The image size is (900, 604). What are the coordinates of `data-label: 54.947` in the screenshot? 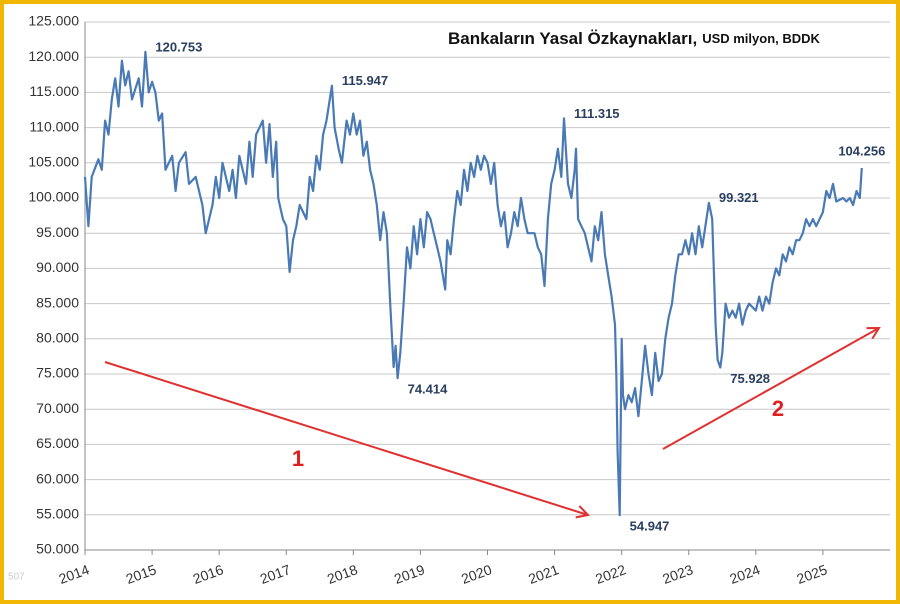 It's located at (650, 526).